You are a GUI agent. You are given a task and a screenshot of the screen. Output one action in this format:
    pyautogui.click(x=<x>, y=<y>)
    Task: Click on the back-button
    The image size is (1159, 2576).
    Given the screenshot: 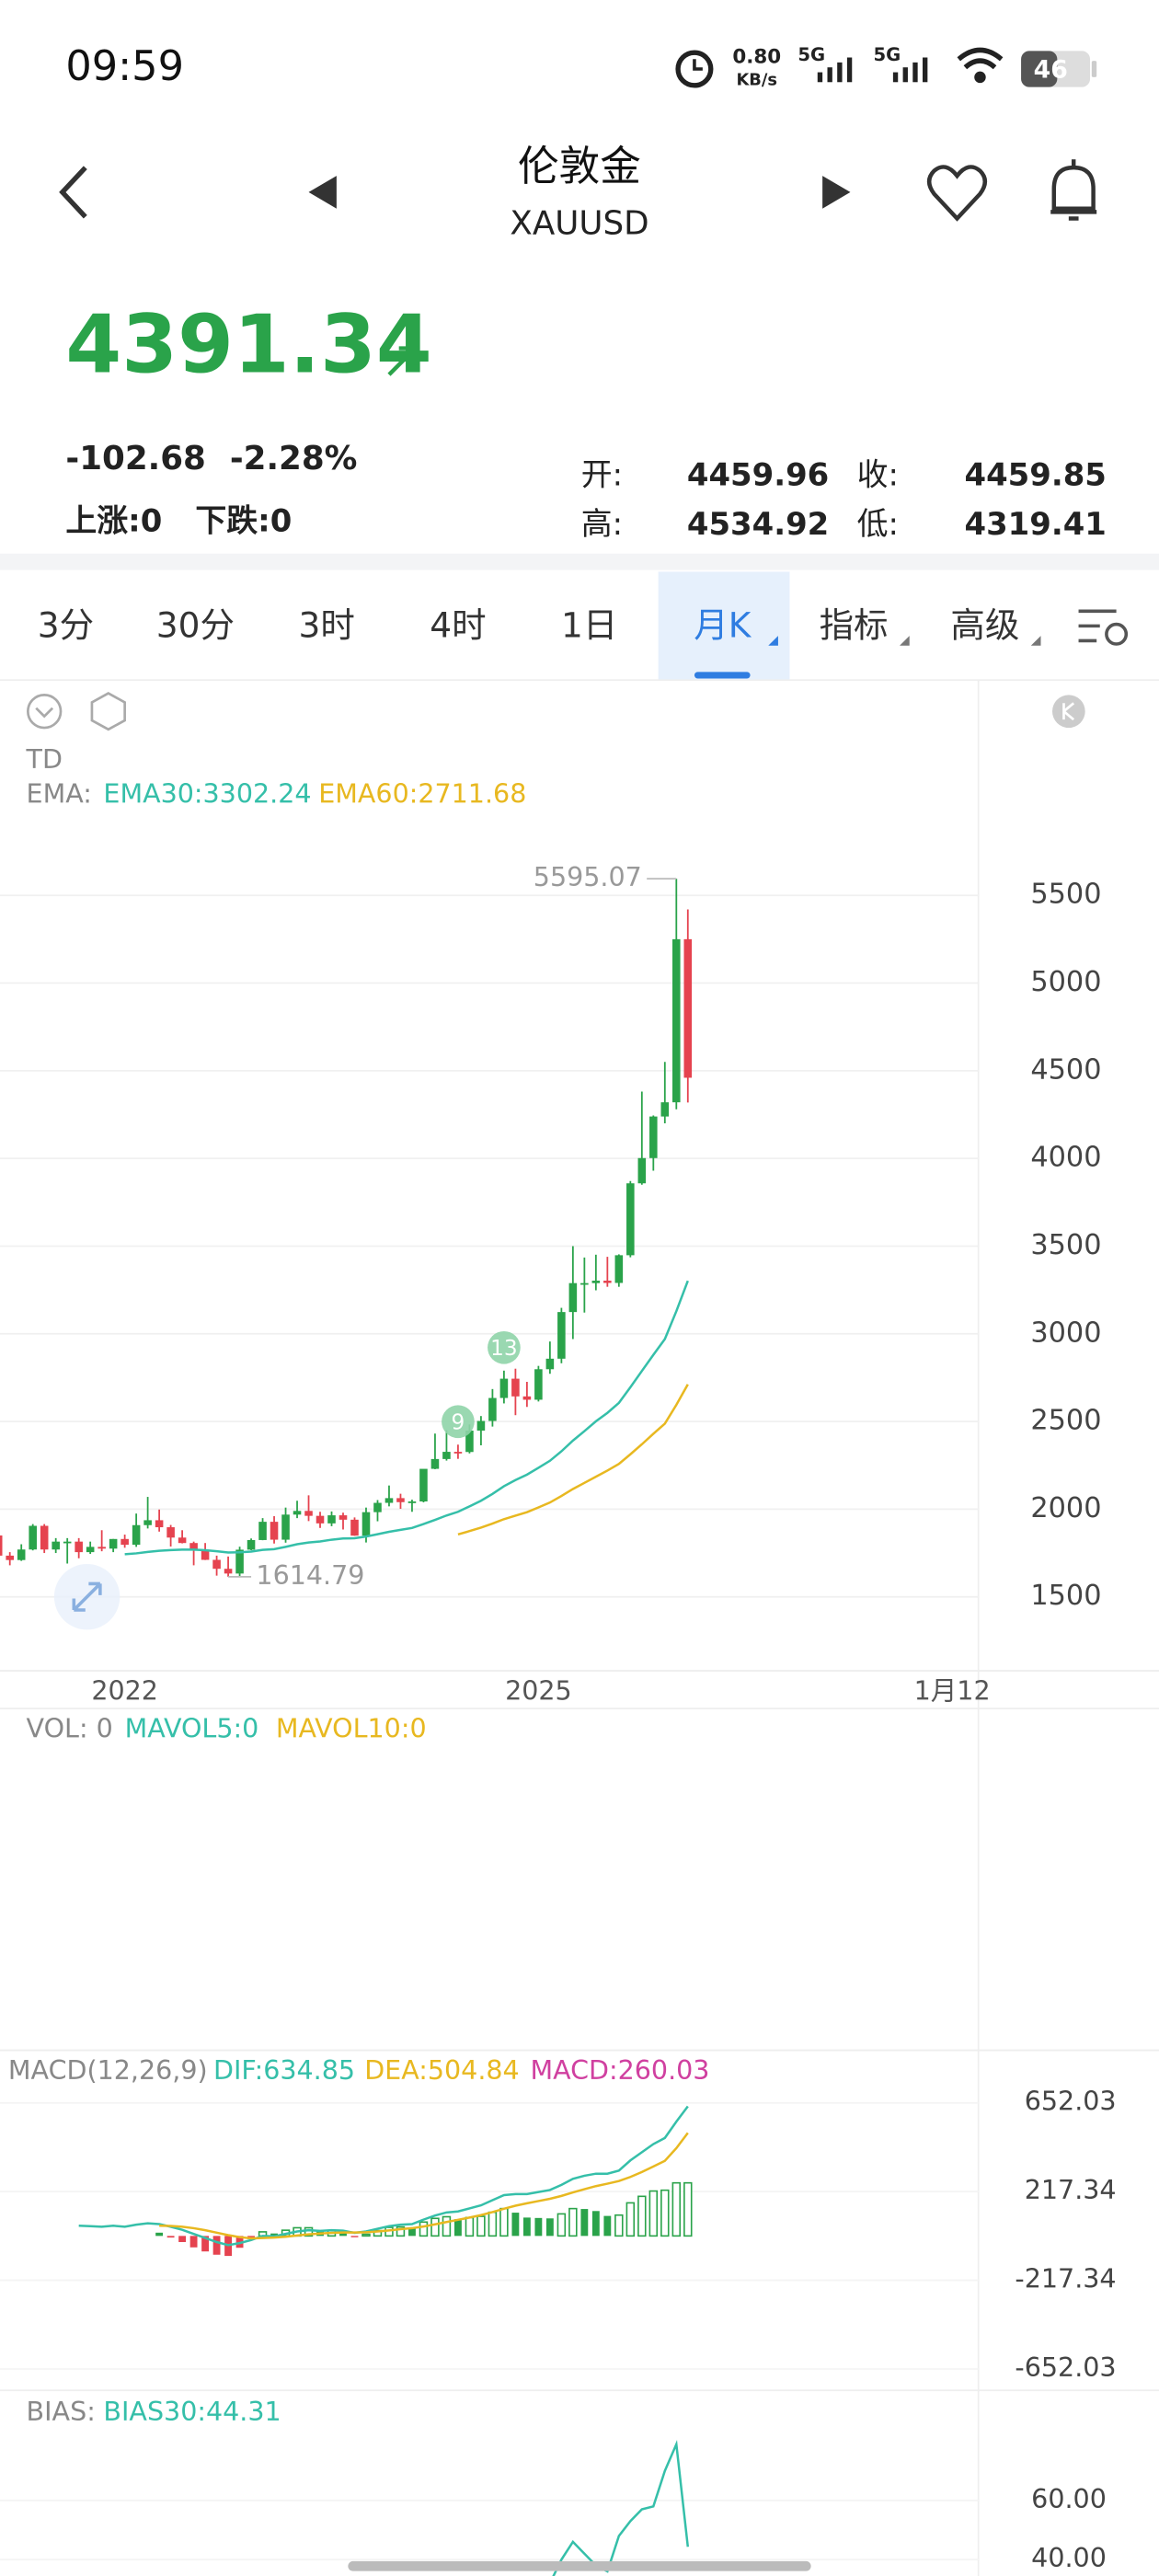 What is the action you would take?
    pyautogui.click(x=73, y=192)
    